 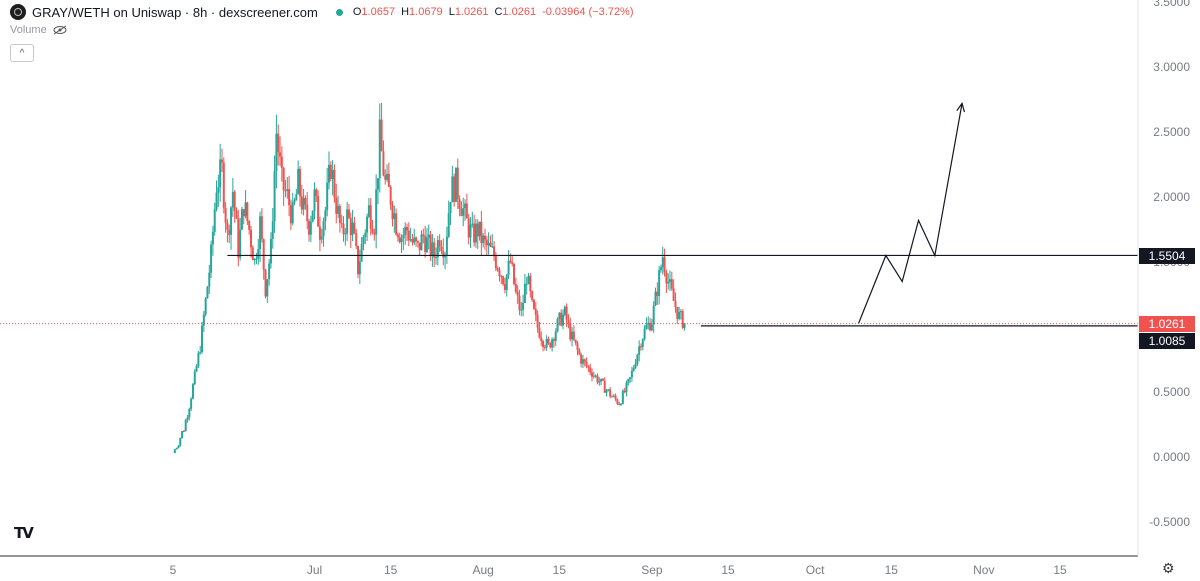 What do you see at coordinates (815, 570) in the screenshot?
I see `time-tick-label: Oct` at bounding box center [815, 570].